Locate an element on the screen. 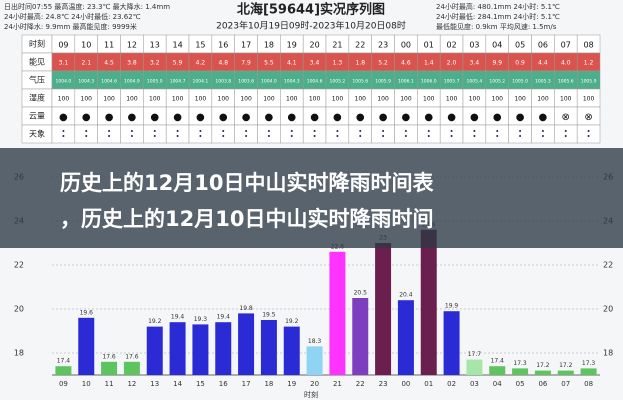 The width and height of the screenshot is (623, 400). table-value: 9.9 is located at coordinates (497, 63).